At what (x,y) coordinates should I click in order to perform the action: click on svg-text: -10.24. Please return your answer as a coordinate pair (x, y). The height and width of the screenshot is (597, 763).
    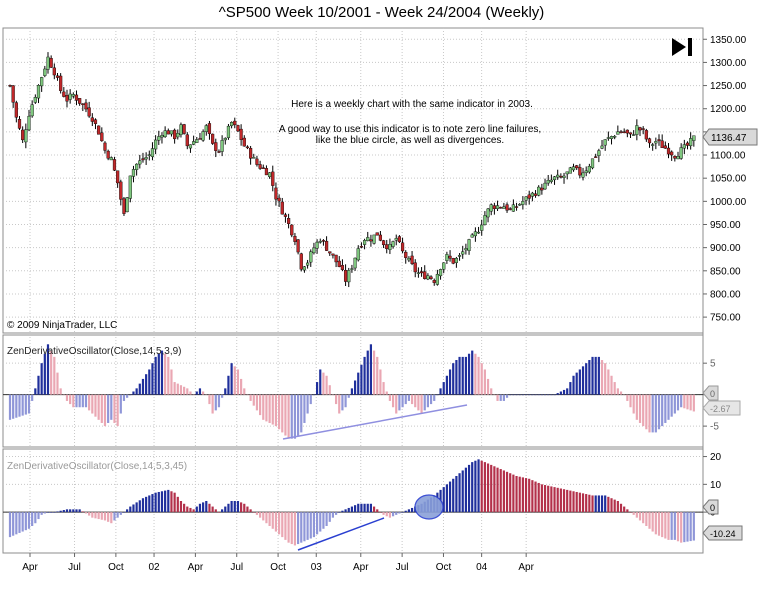
    Looking at the image, I should click on (723, 534).